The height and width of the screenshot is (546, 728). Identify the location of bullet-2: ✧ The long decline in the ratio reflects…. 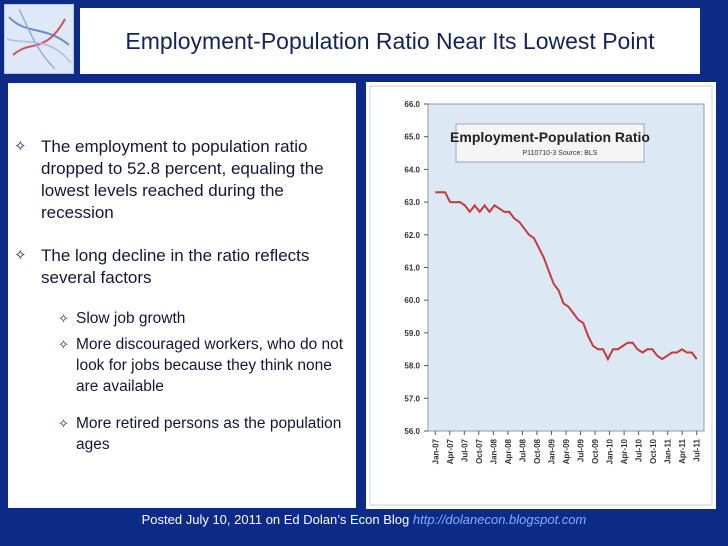
(182, 267).